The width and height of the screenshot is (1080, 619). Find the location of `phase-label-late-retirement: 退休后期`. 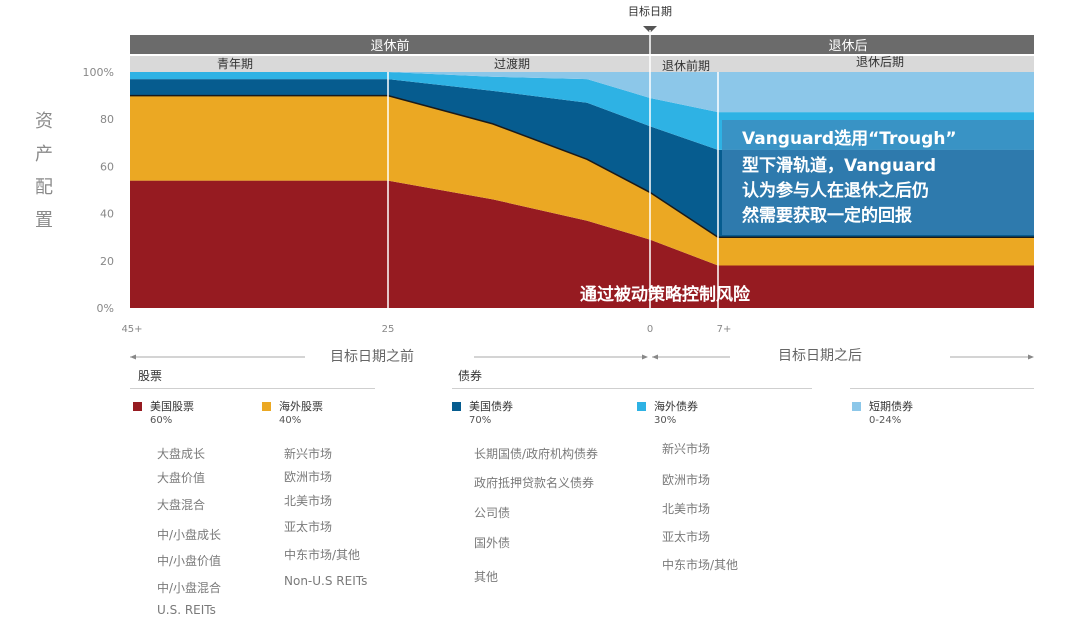

phase-label-late-retirement: 退休后期 is located at coordinates (880, 62).